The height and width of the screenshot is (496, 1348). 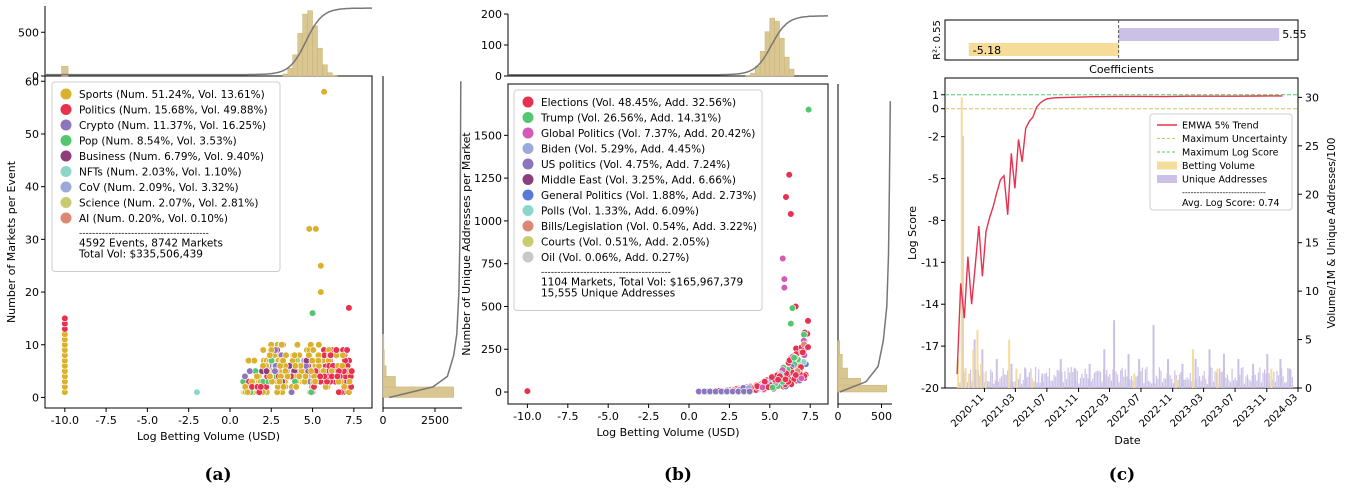 What do you see at coordinates (1312, 291) in the screenshot?
I see `y-right-tick-label: 10` at bounding box center [1312, 291].